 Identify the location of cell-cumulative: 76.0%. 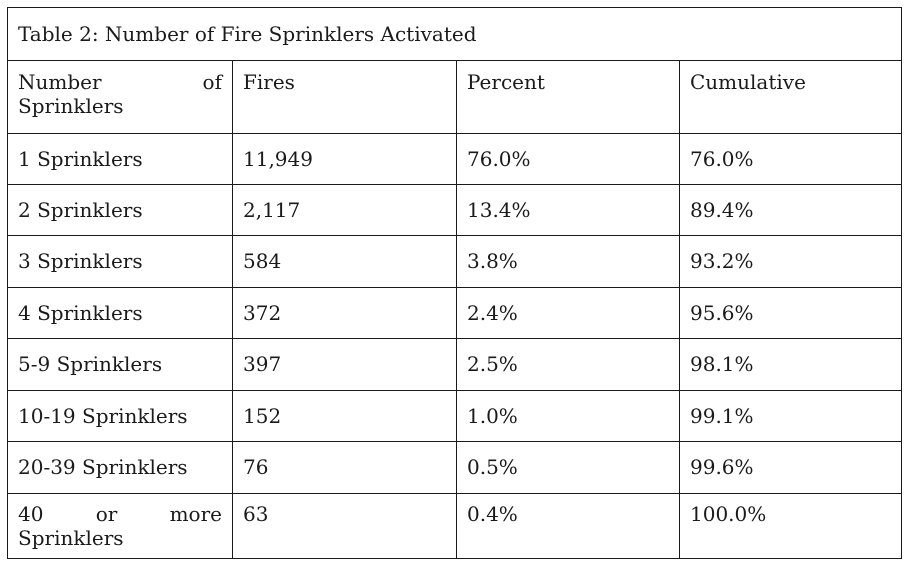
(790, 158).